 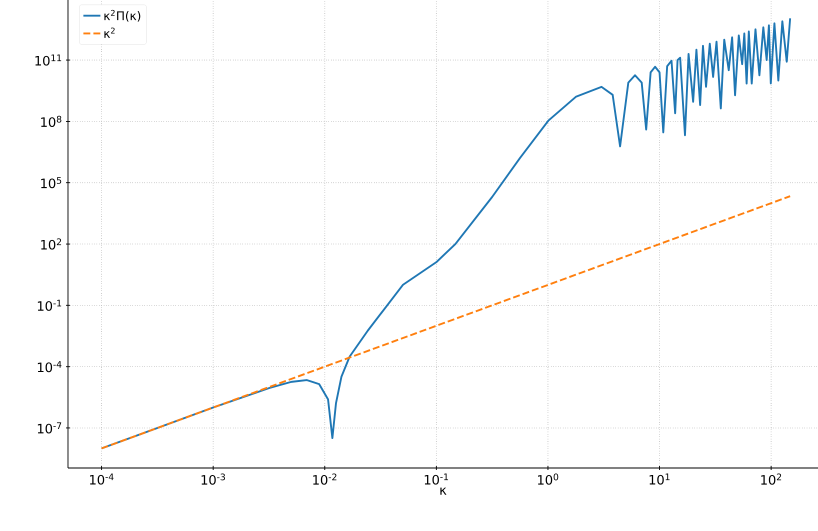 What do you see at coordinates (771, 479) in the screenshot?
I see `x-tick-label: 10$^{2}$` at bounding box center [771, 479].